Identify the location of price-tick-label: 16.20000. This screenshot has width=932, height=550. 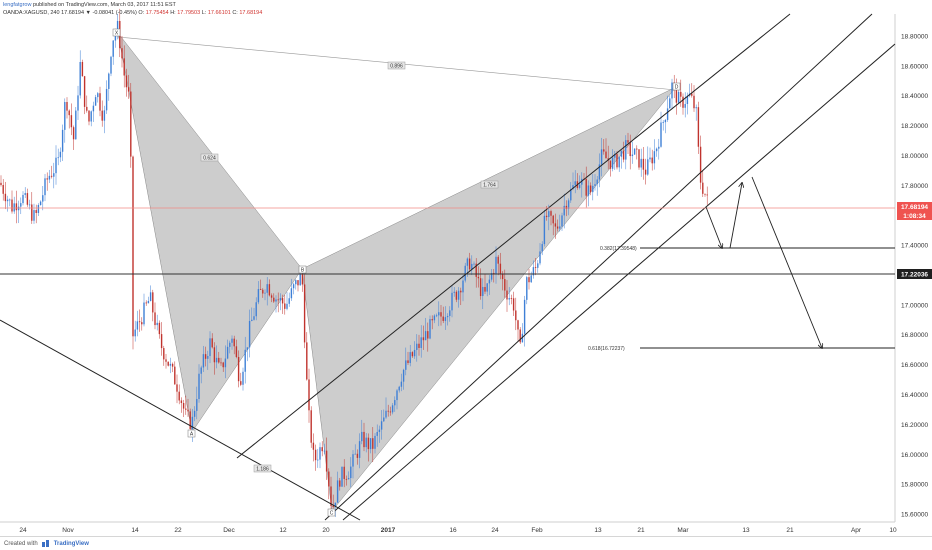
(914, 425).